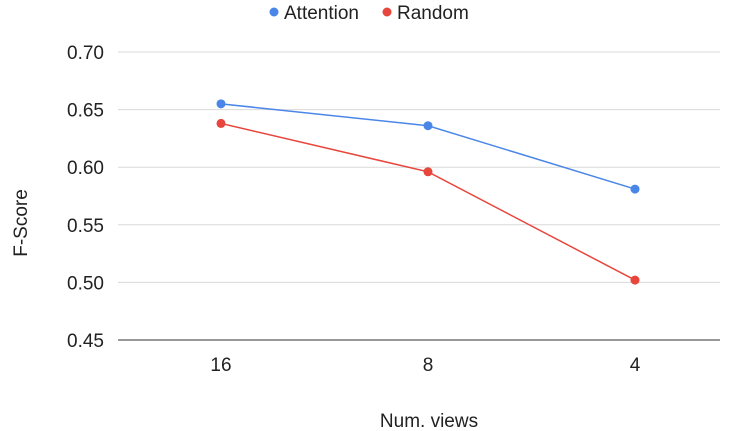 This screenshot has width=733, height=431. I want to click on y-tick-label: 0.55, so click(85, 226).